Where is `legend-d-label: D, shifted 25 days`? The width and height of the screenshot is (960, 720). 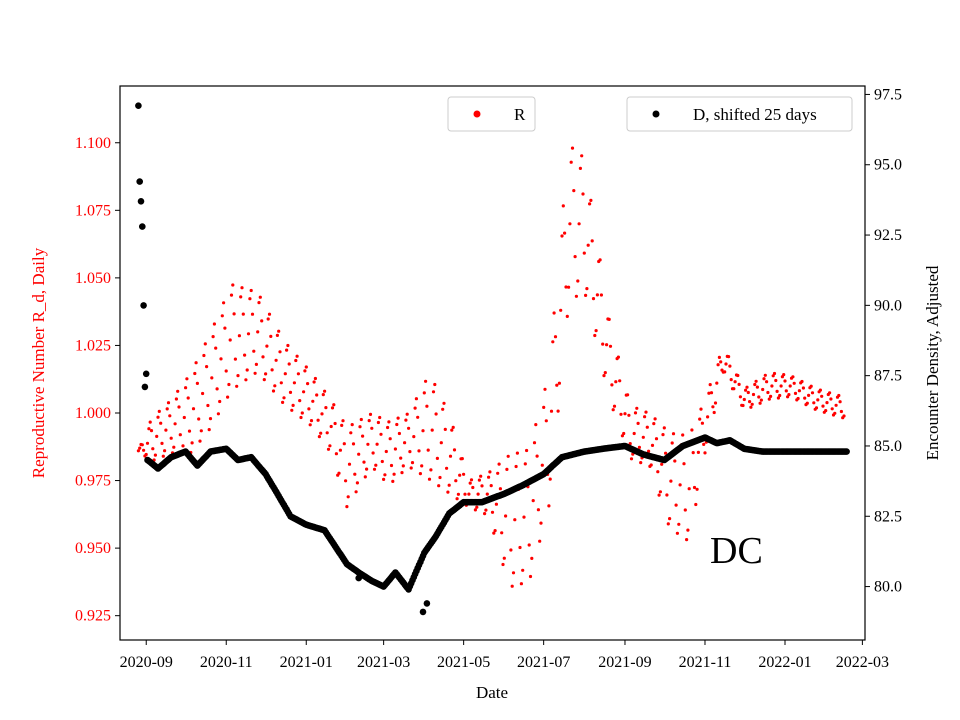 legend-d-label: D, shifted 25 days is located at coordinates (755, 114).